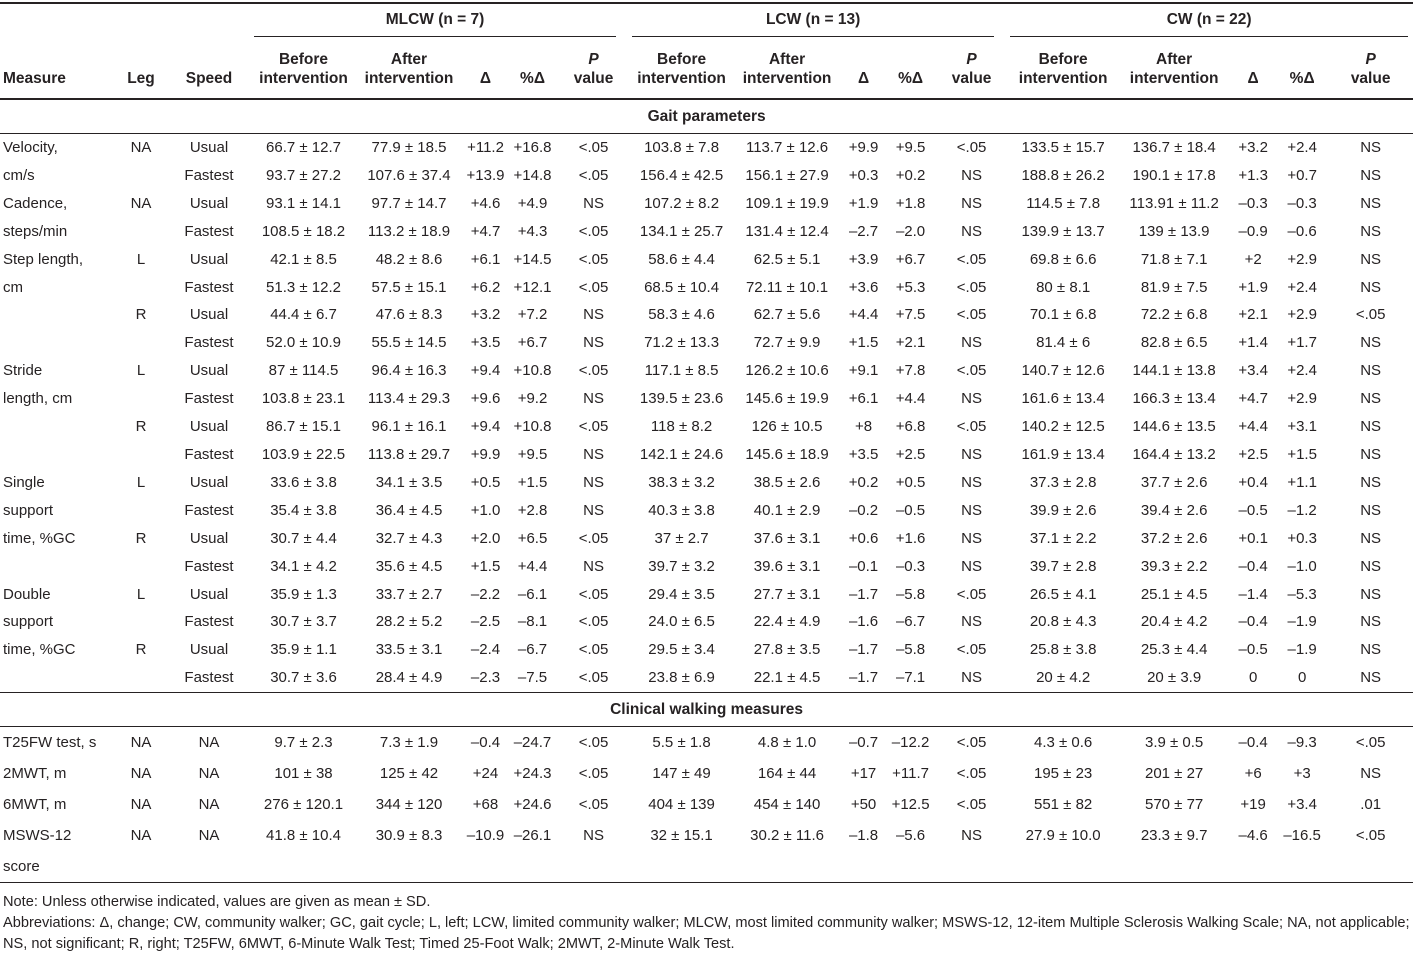  What do you see at coordinates (409, 538) in the screenshot?
I see `cell-value: 32.7 ± 4.3` at bounding box center [409, 538].